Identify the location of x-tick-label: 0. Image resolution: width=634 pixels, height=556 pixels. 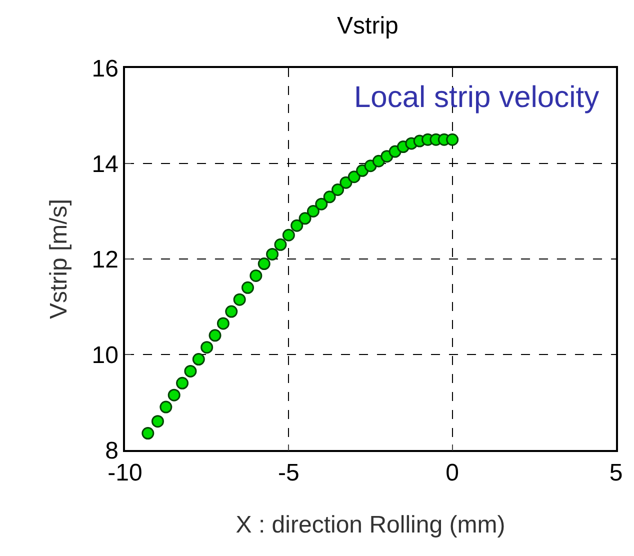
(453, 473).